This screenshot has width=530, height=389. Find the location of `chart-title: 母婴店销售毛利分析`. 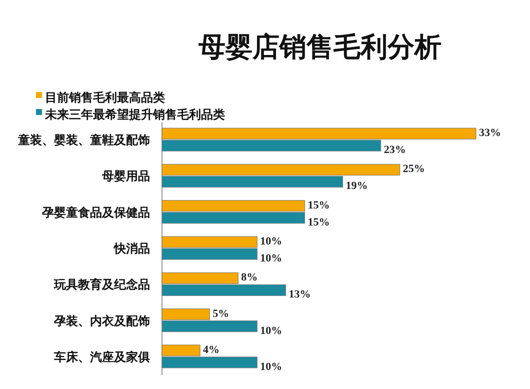

chart-title: 母婴店销售毛利分析 is located at coordinates (320, 47).